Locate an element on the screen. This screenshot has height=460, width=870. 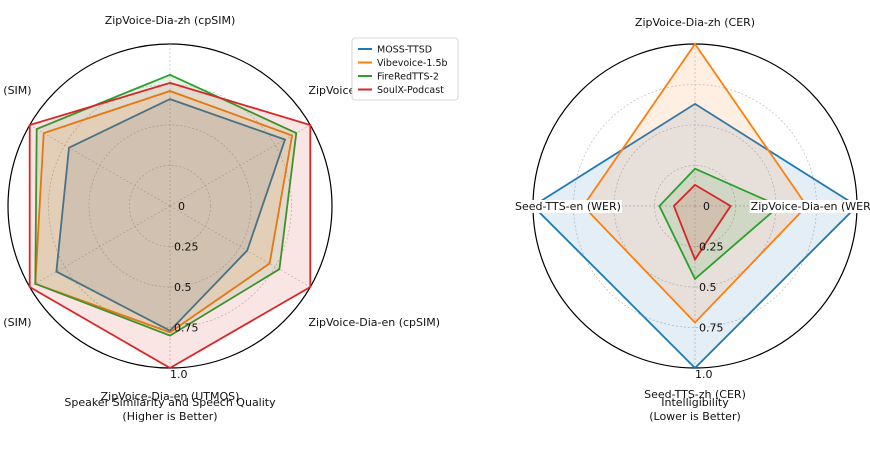
axis-label: Seed-TTS-zh (SIM) is located at coordinates (16, 322).